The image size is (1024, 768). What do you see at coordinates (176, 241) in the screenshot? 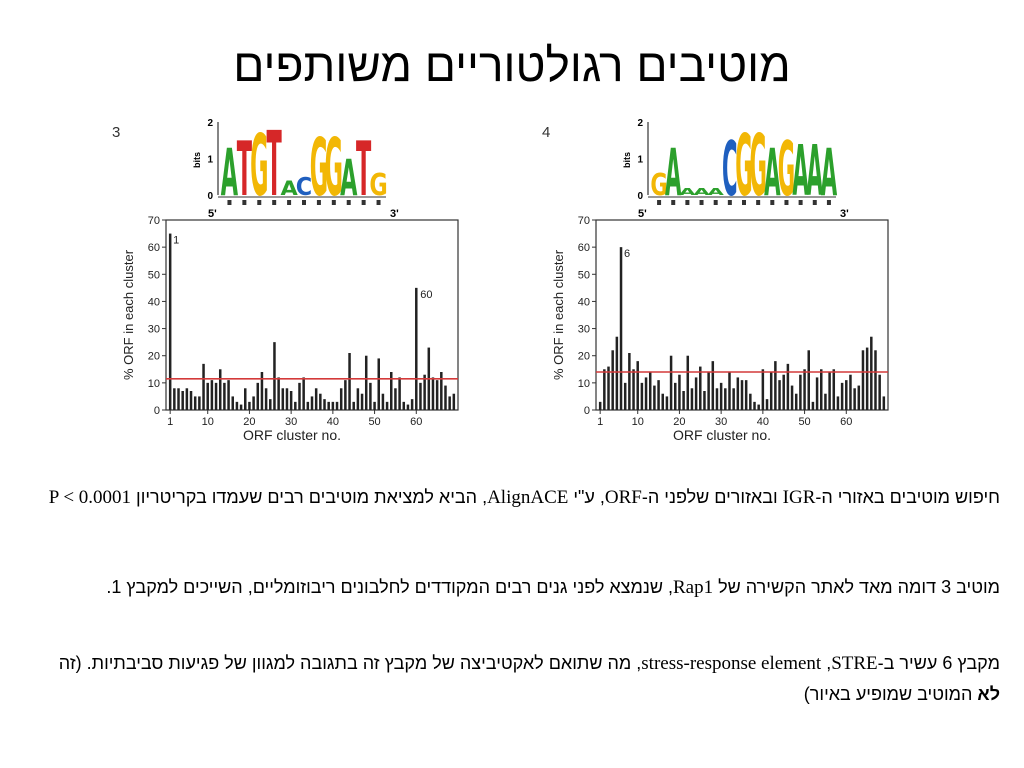
I see `bar-annotation: 1` at bounding box center [176, 241].